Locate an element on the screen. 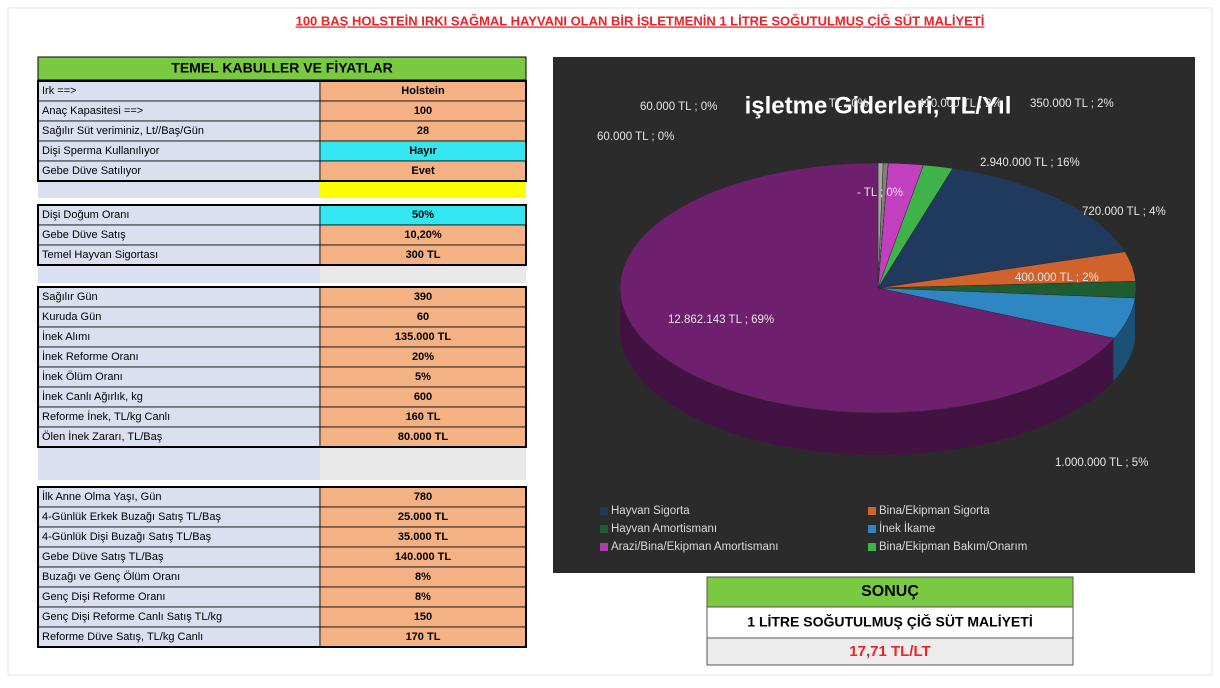  slice-label: 410.000 TL ; 2% is located at coordinates (960, 104).